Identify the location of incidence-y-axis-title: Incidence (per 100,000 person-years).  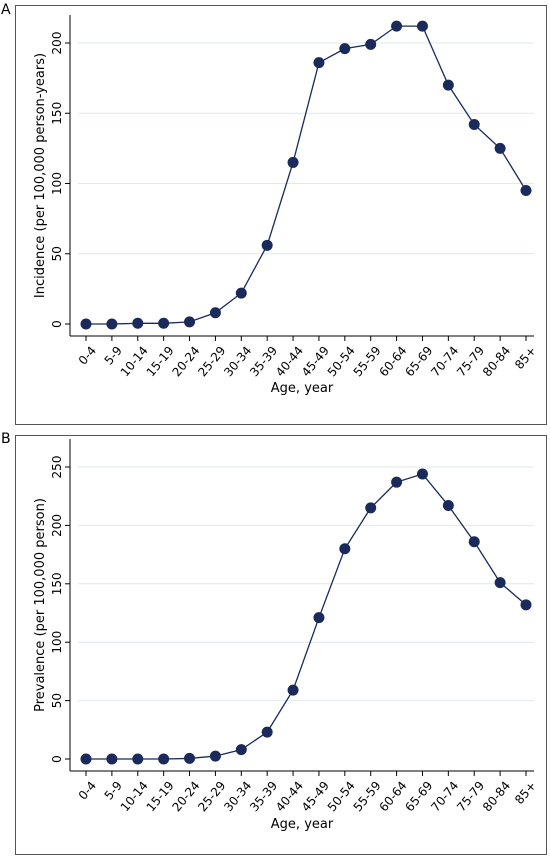
(40, 175).